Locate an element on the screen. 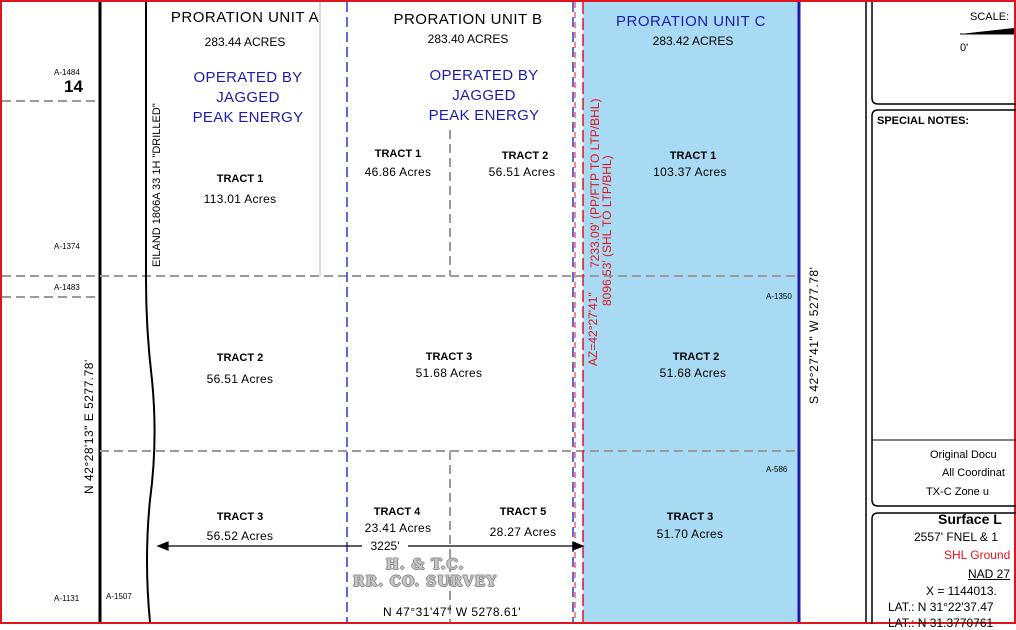 The image size is (1016, 630). abstract-a1507: A-1507 is located at coordinates (119, 596).